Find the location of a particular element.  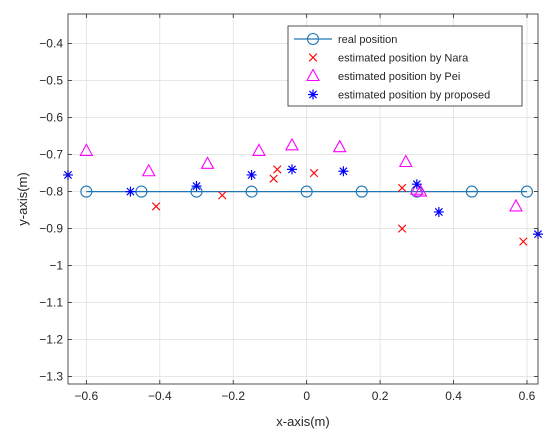

x-tick-label: −0.4 is located at coordinates (160, 396).